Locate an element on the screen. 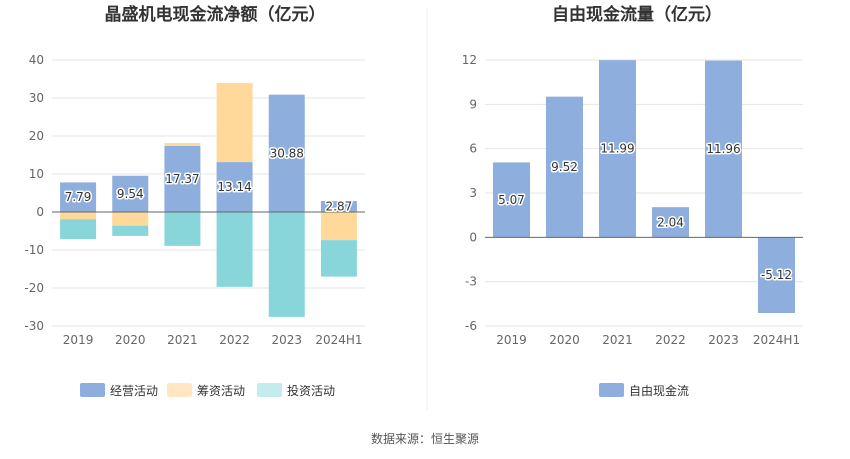 The height and width of the screenshot is (459, 850). data-label: 17.37 is located at coordinates (182, 179).